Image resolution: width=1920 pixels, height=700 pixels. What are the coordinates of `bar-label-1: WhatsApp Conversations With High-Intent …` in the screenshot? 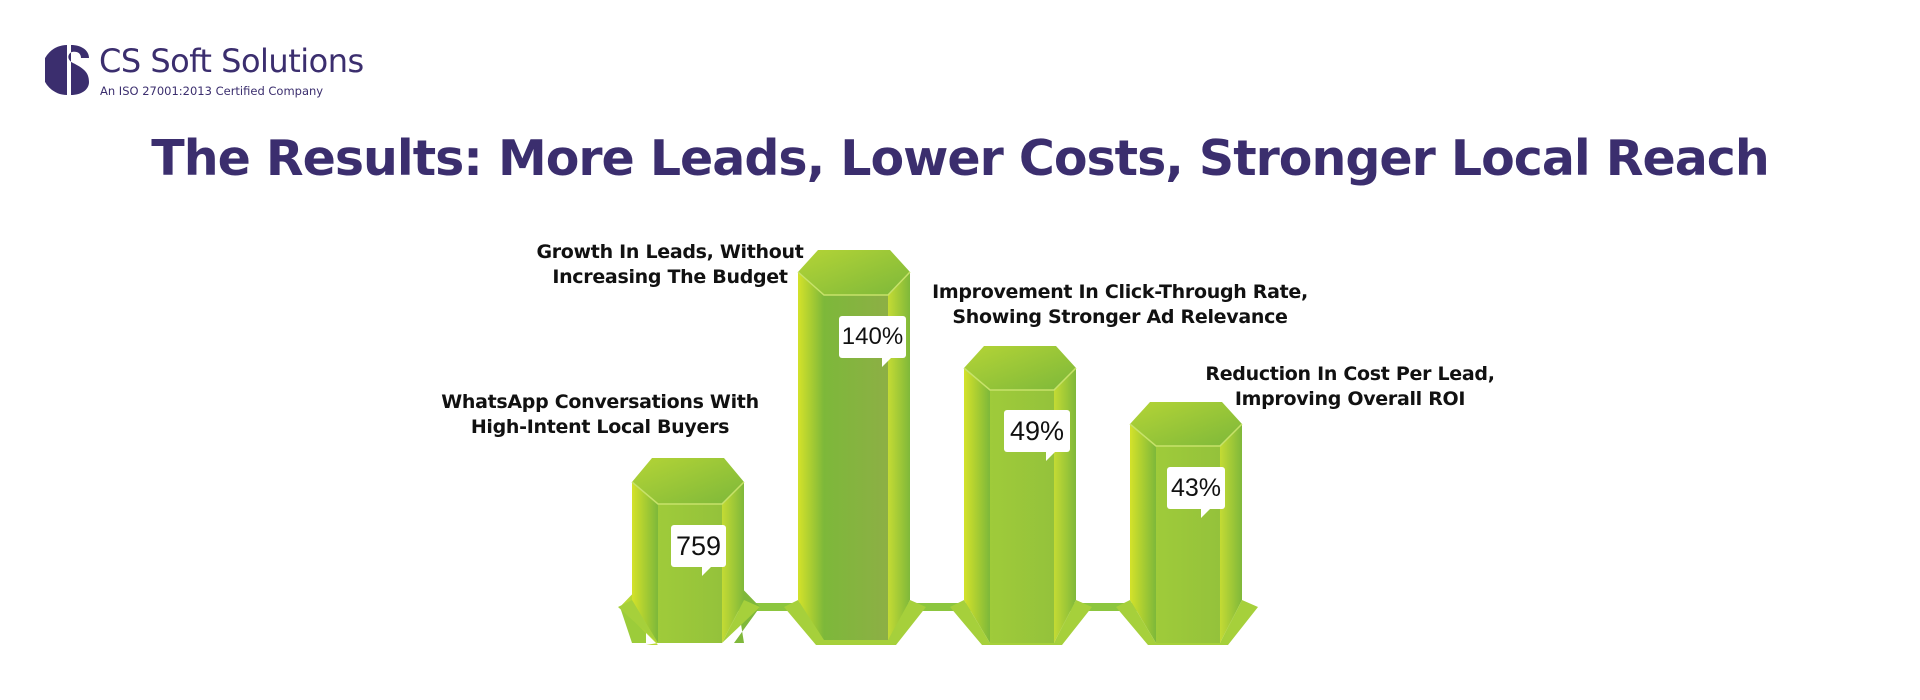 It's located at (600, 414).